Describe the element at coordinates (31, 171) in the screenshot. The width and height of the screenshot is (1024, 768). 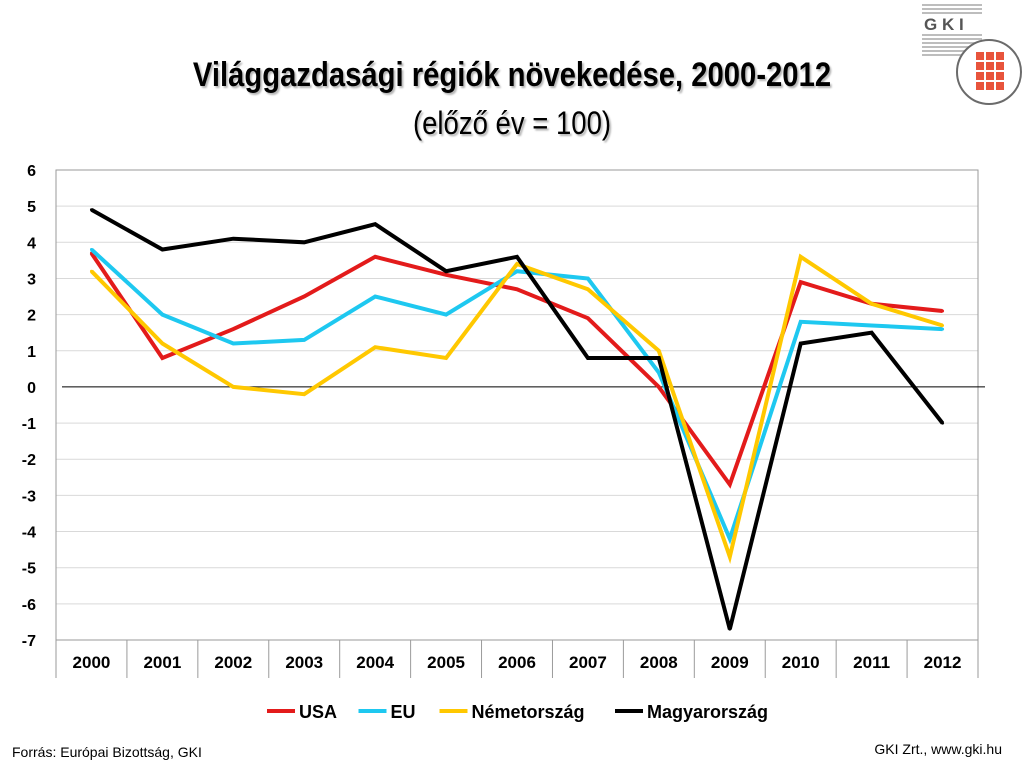
I see `y-tick-label: 6` at that location.